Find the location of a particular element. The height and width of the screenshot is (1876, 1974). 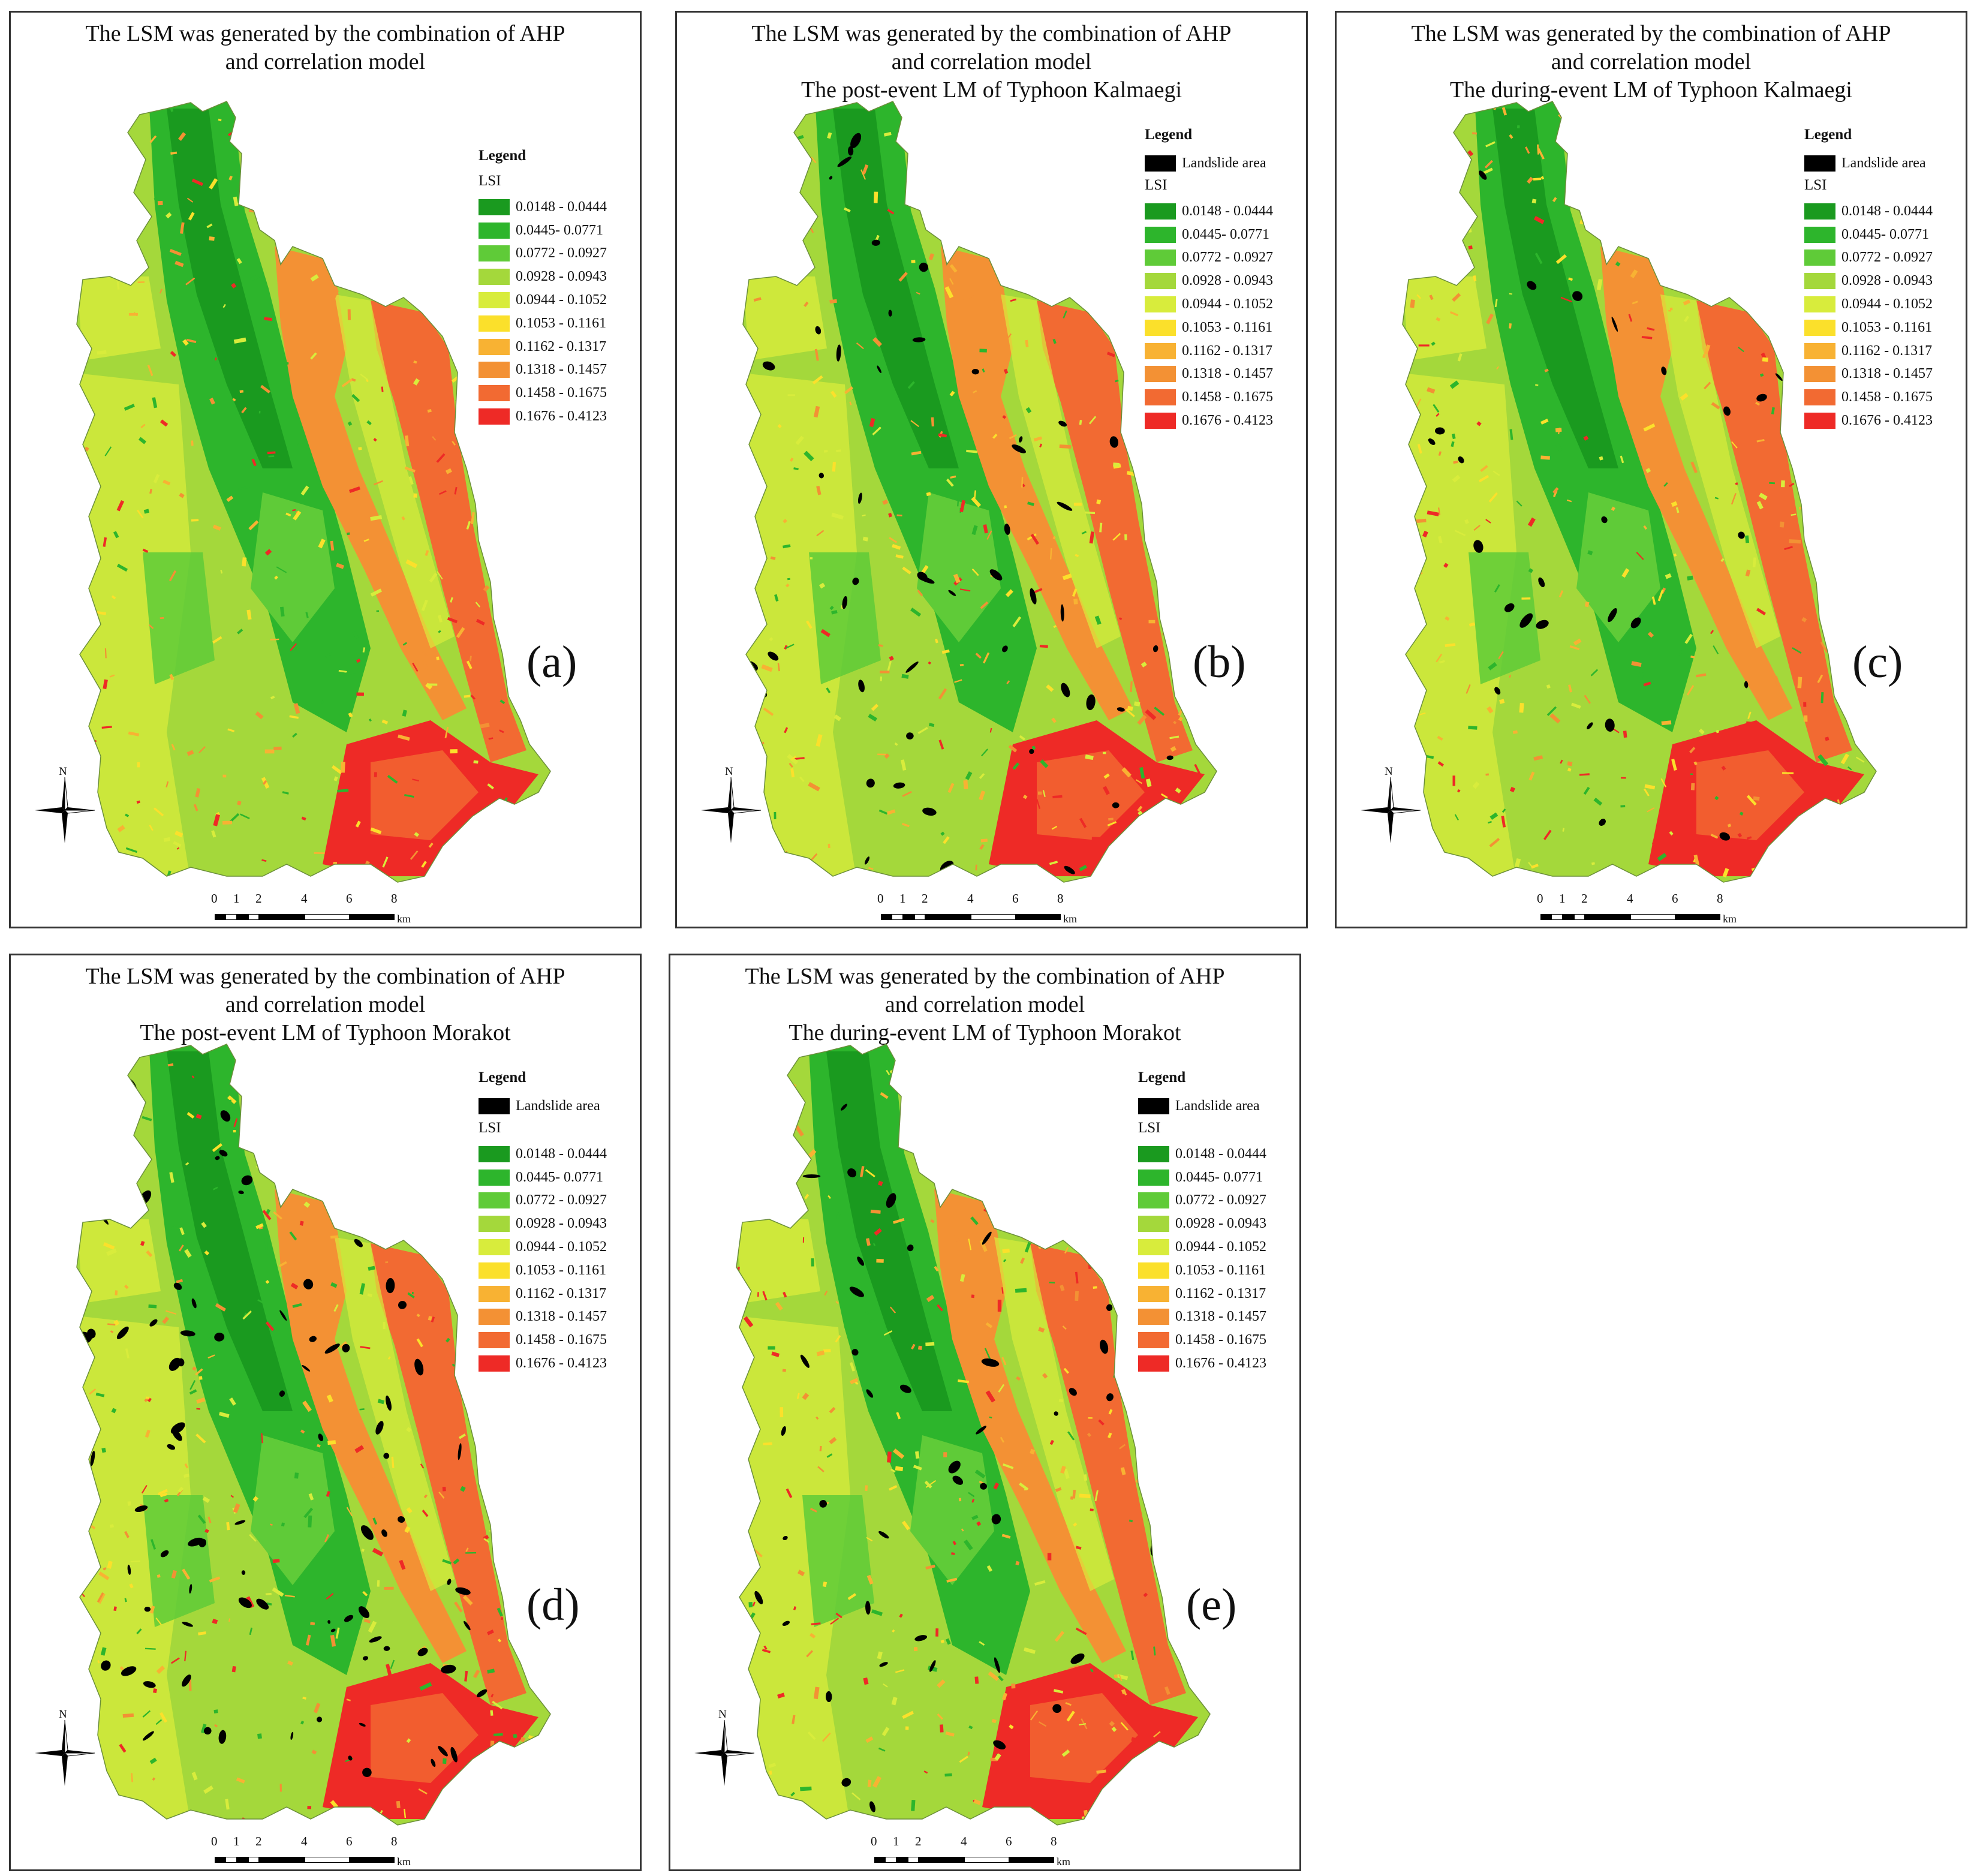

legend-class-row: 0.1458 - 0.1675 is located at coordinates (543, 1340).